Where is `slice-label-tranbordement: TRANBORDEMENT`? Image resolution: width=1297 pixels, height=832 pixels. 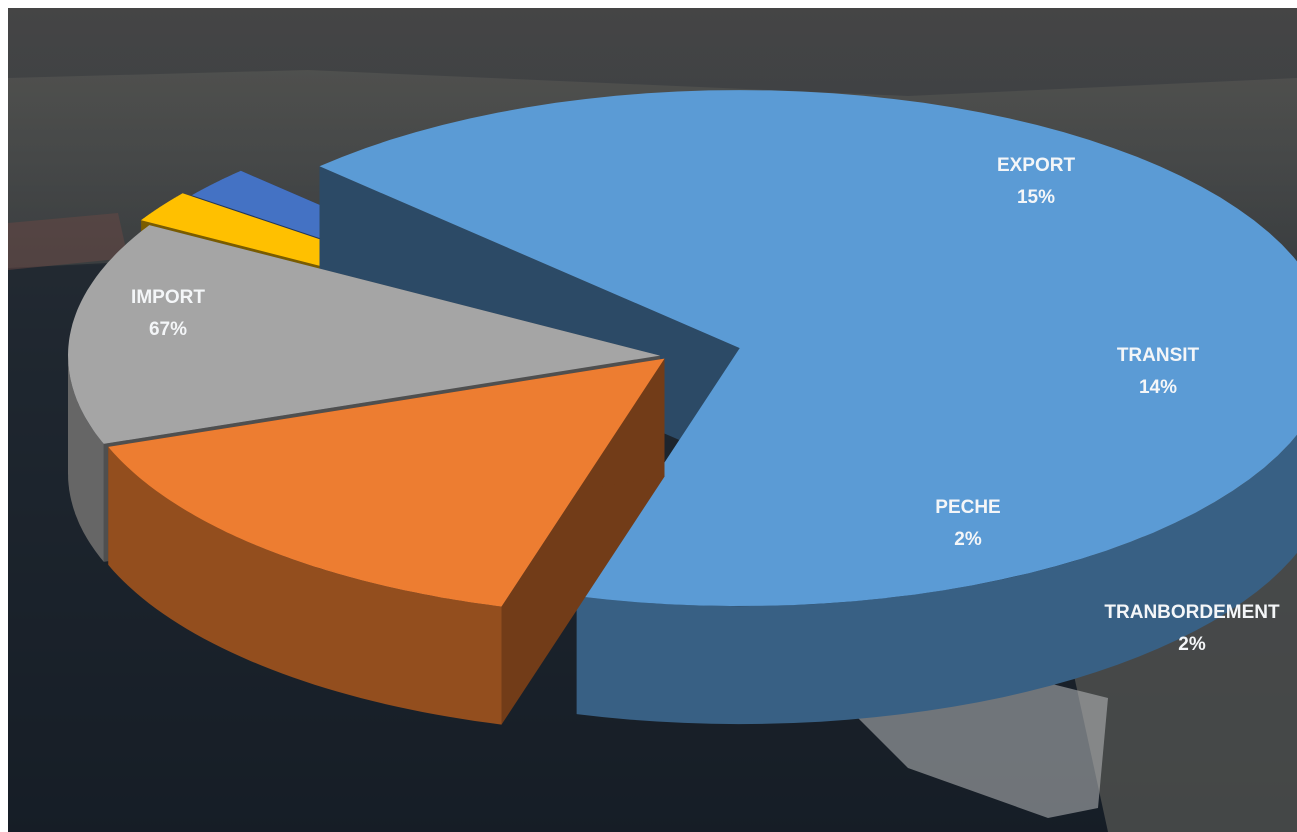 slice-label-tranbordement: TRANBORDEMENT is located at coordinates (1192, 612).